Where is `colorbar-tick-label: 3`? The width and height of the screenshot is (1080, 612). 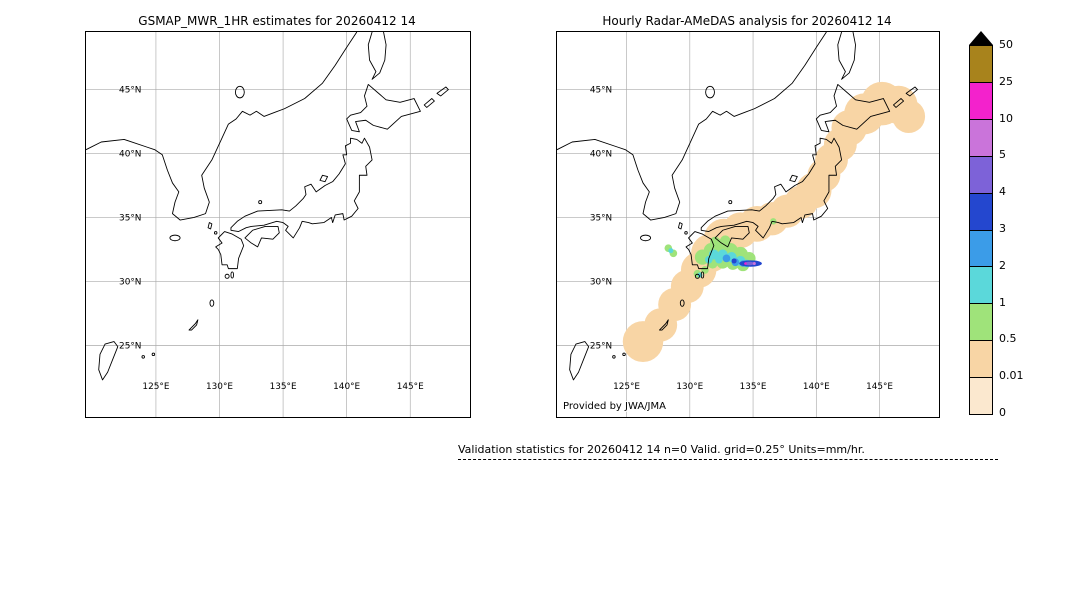 colorbar-tick-label: 3 is located at coordinates (1002, 228).